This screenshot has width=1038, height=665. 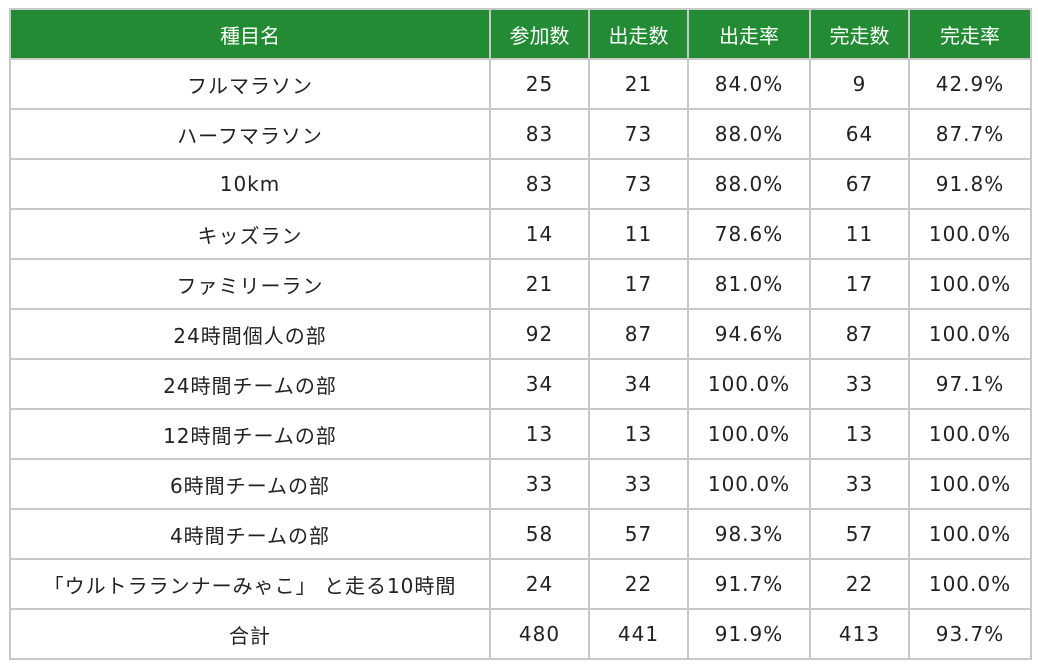 What do you see at coordinates (539, 584) in the screenshot?
I see `cell-entries: 24` at bounding box center [539, 584].